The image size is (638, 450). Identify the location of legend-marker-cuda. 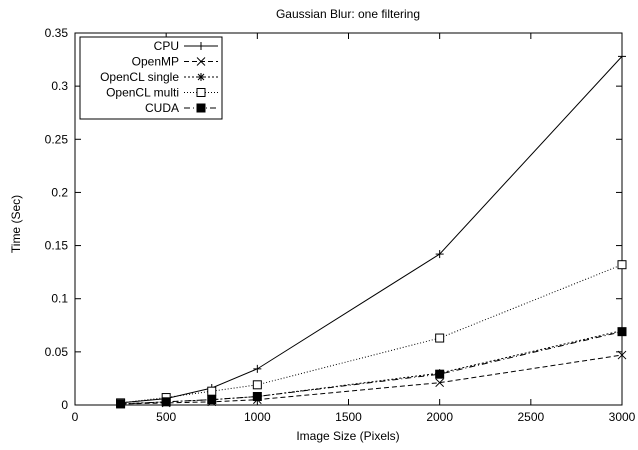
(201, 108).